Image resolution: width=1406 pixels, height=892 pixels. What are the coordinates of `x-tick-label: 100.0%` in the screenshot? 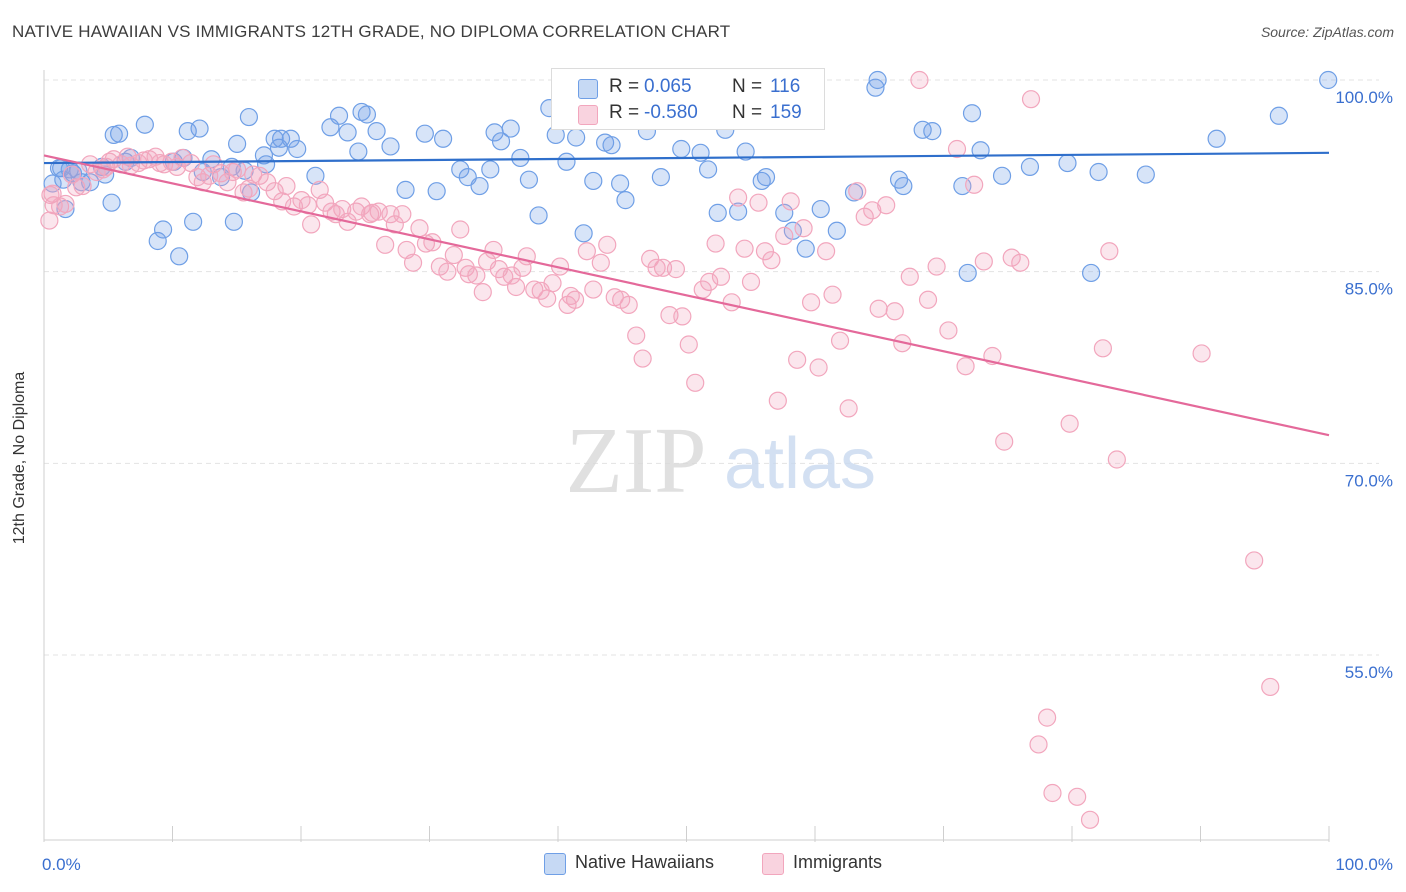 It's located at (1364, 864).